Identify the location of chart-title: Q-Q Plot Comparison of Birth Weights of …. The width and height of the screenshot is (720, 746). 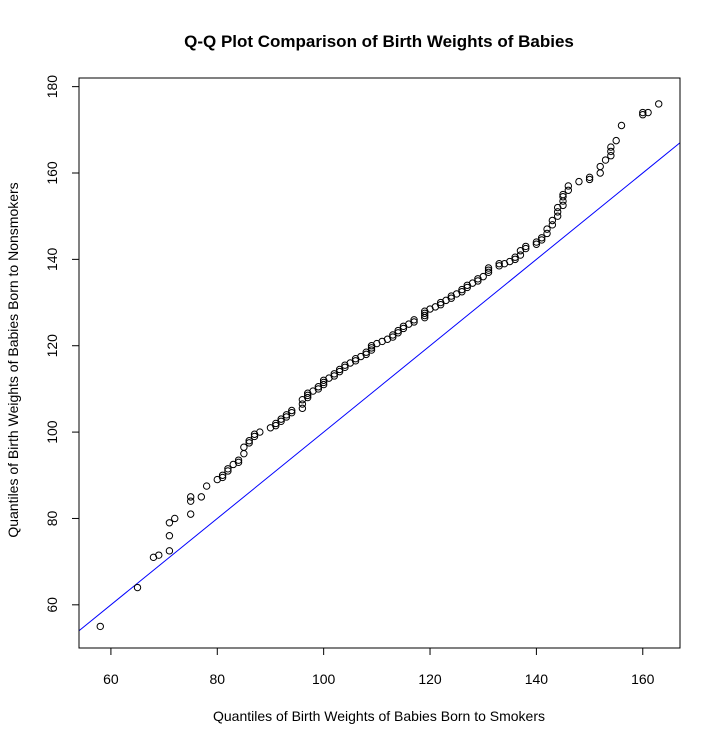
(379, 41).